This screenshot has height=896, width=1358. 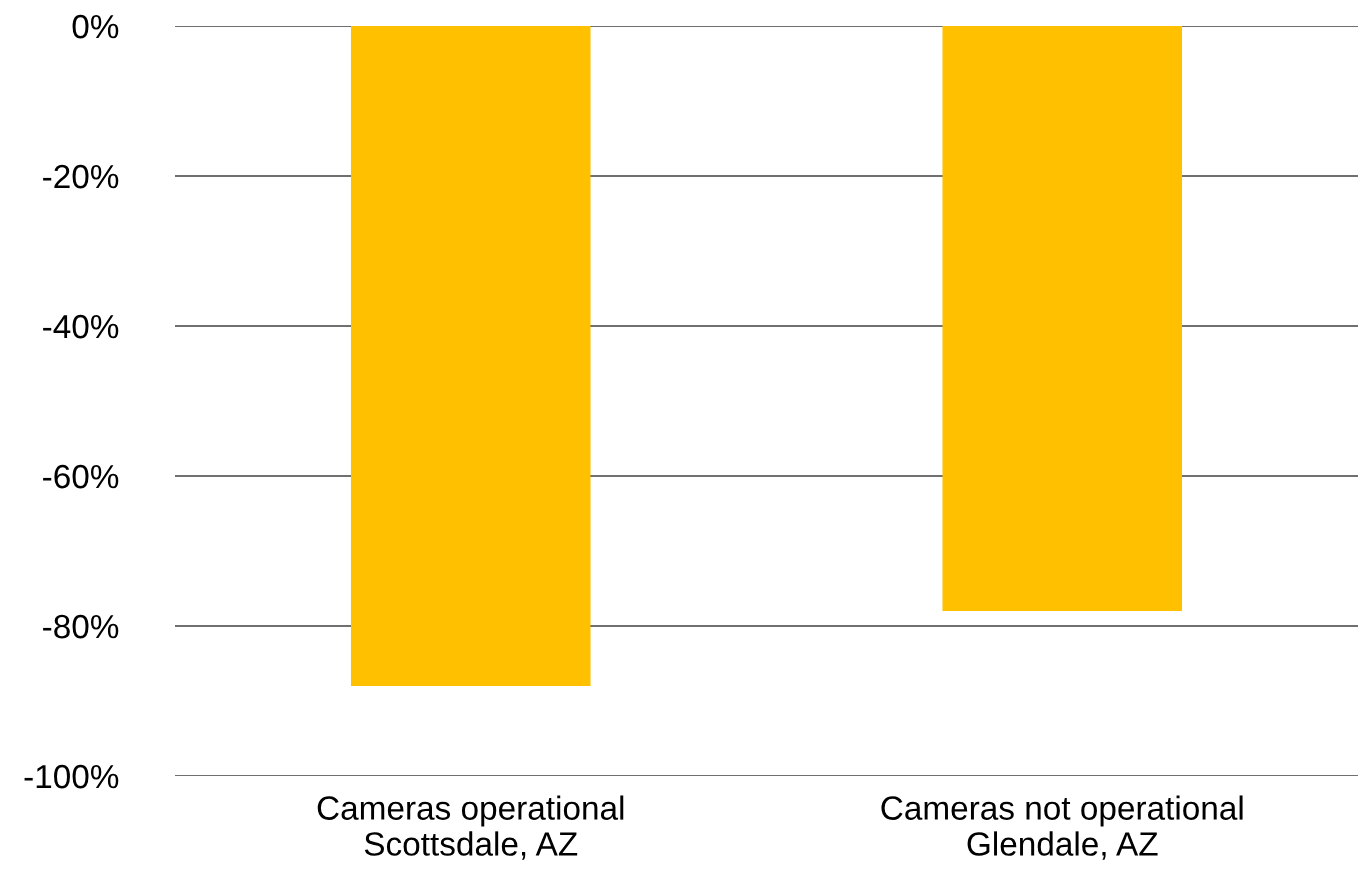 I want to click on y-tick-label: -20%, so click(x=81, y=176).